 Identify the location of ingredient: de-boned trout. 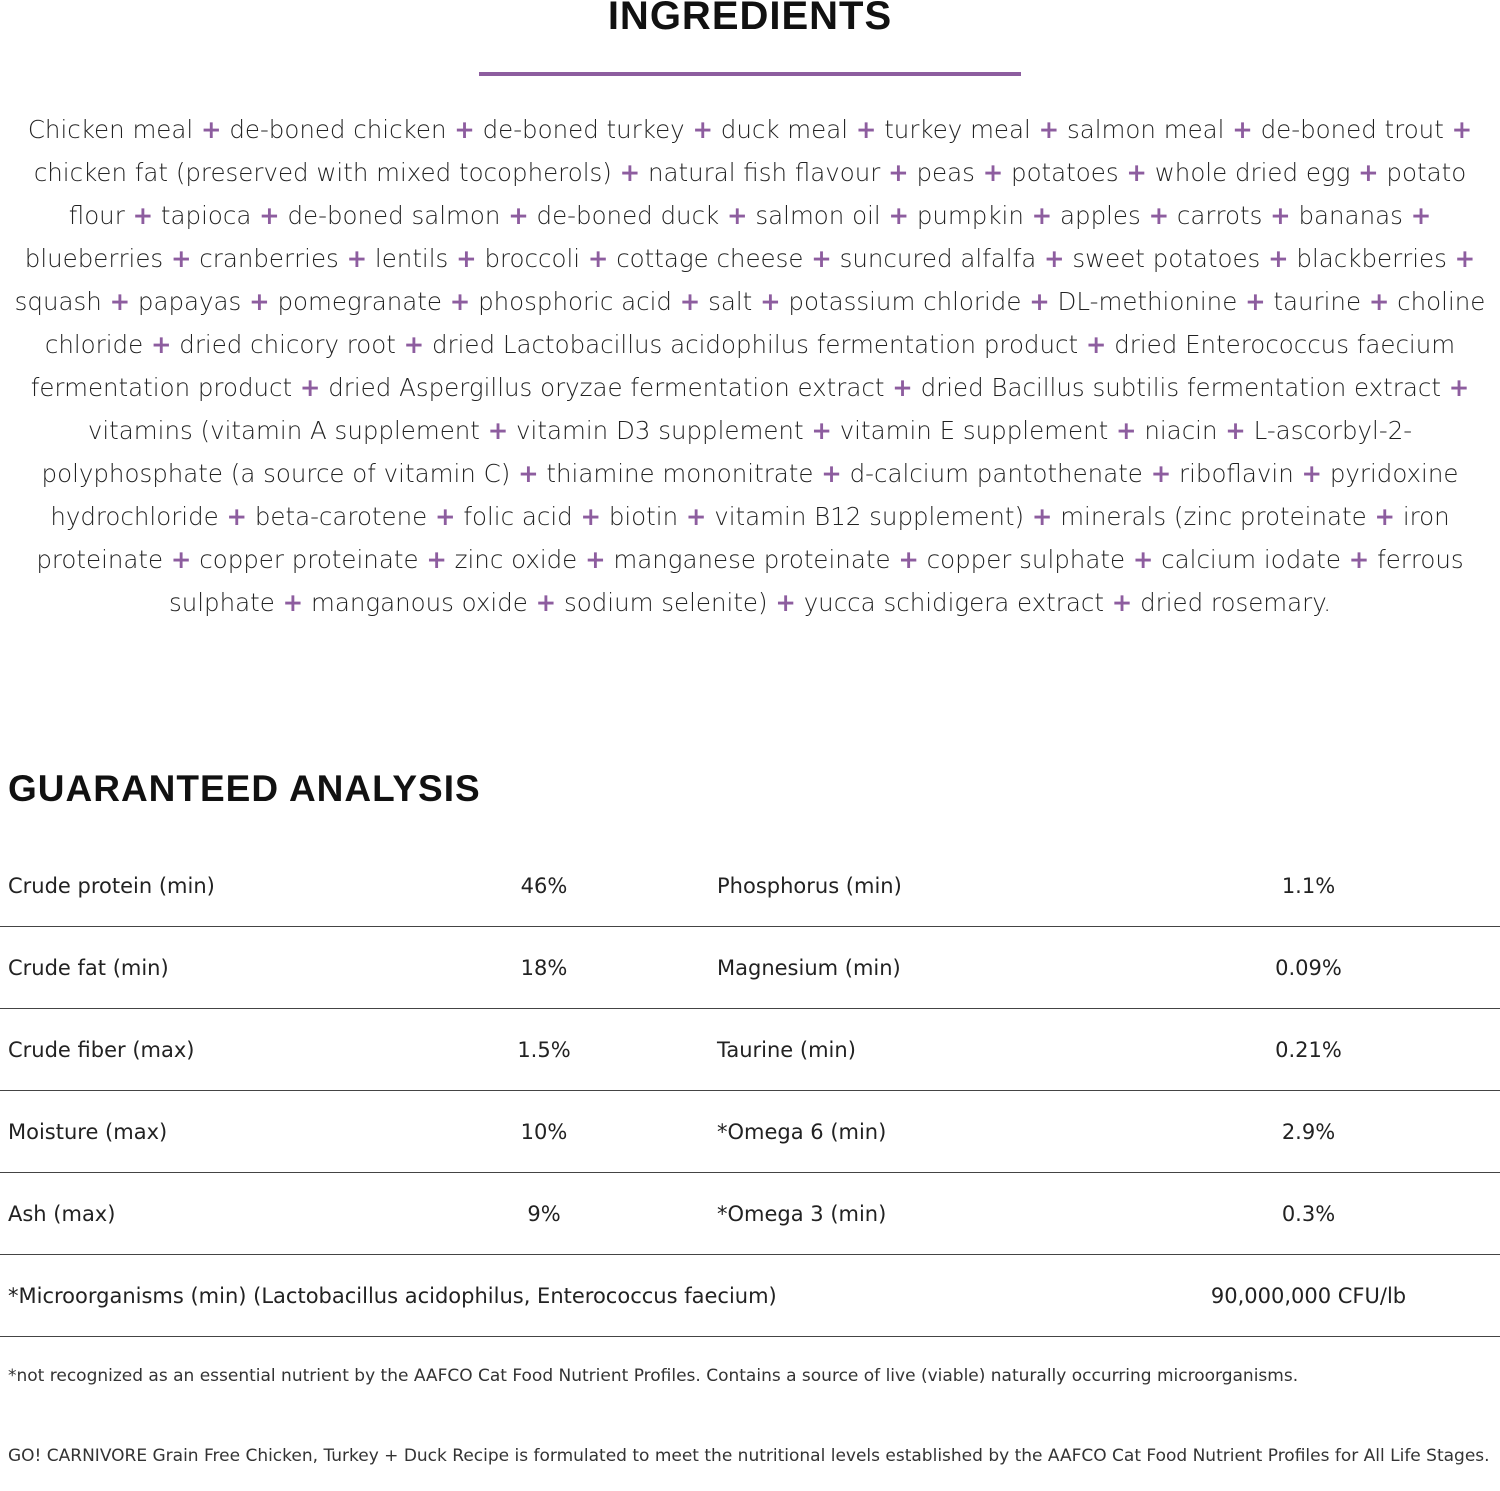
(1352, 129).